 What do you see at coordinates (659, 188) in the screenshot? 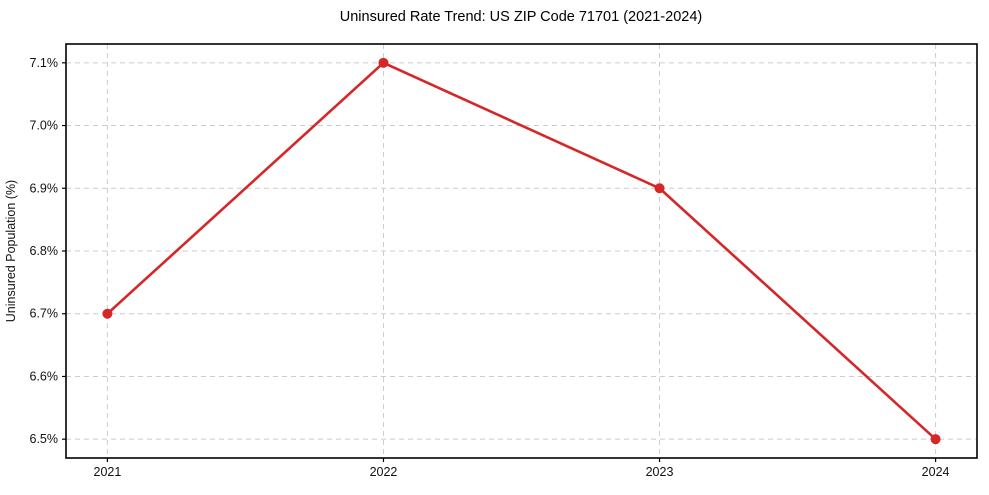
I see `data-point-2023` at bounding box center [659, 188].